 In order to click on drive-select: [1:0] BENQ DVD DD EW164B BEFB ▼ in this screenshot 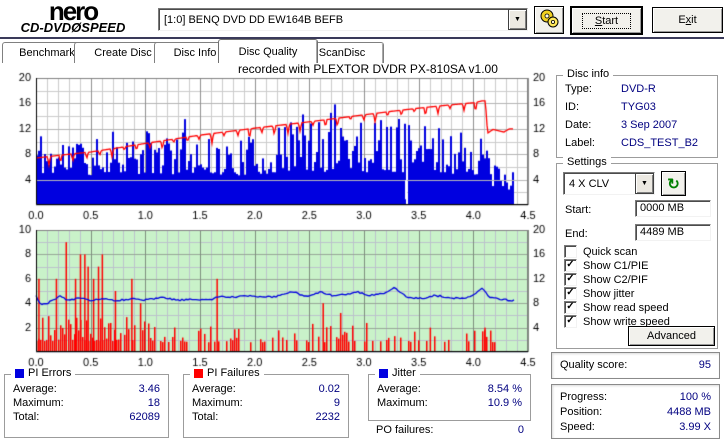, I will do `click(343, 19)`.